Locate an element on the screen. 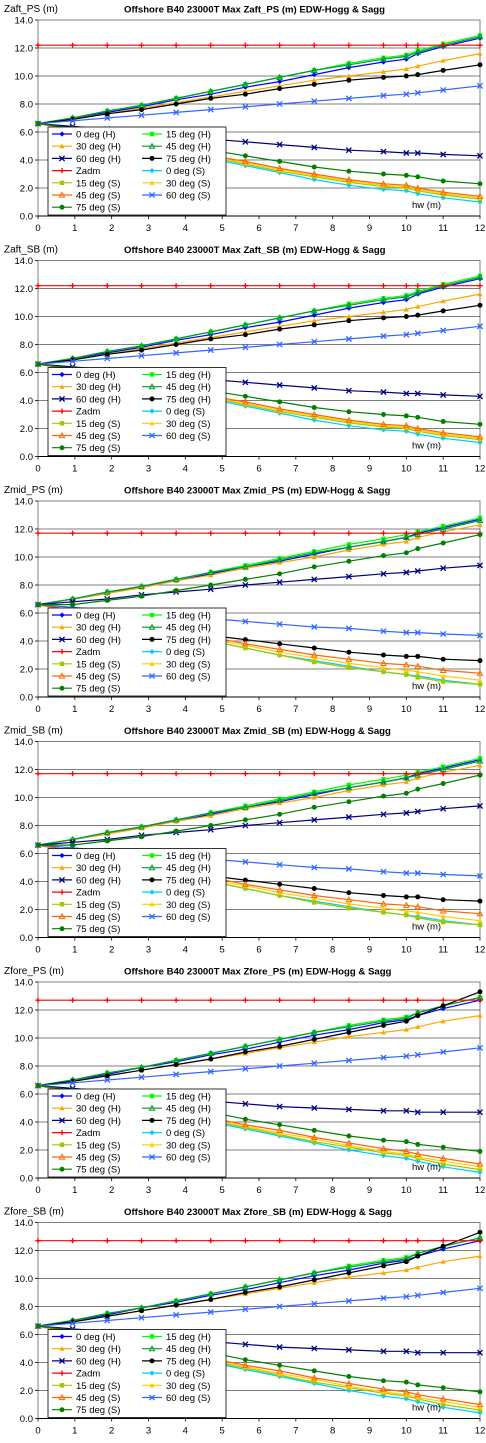  x-tick-label: 10 is located at coordinates (406, 228).